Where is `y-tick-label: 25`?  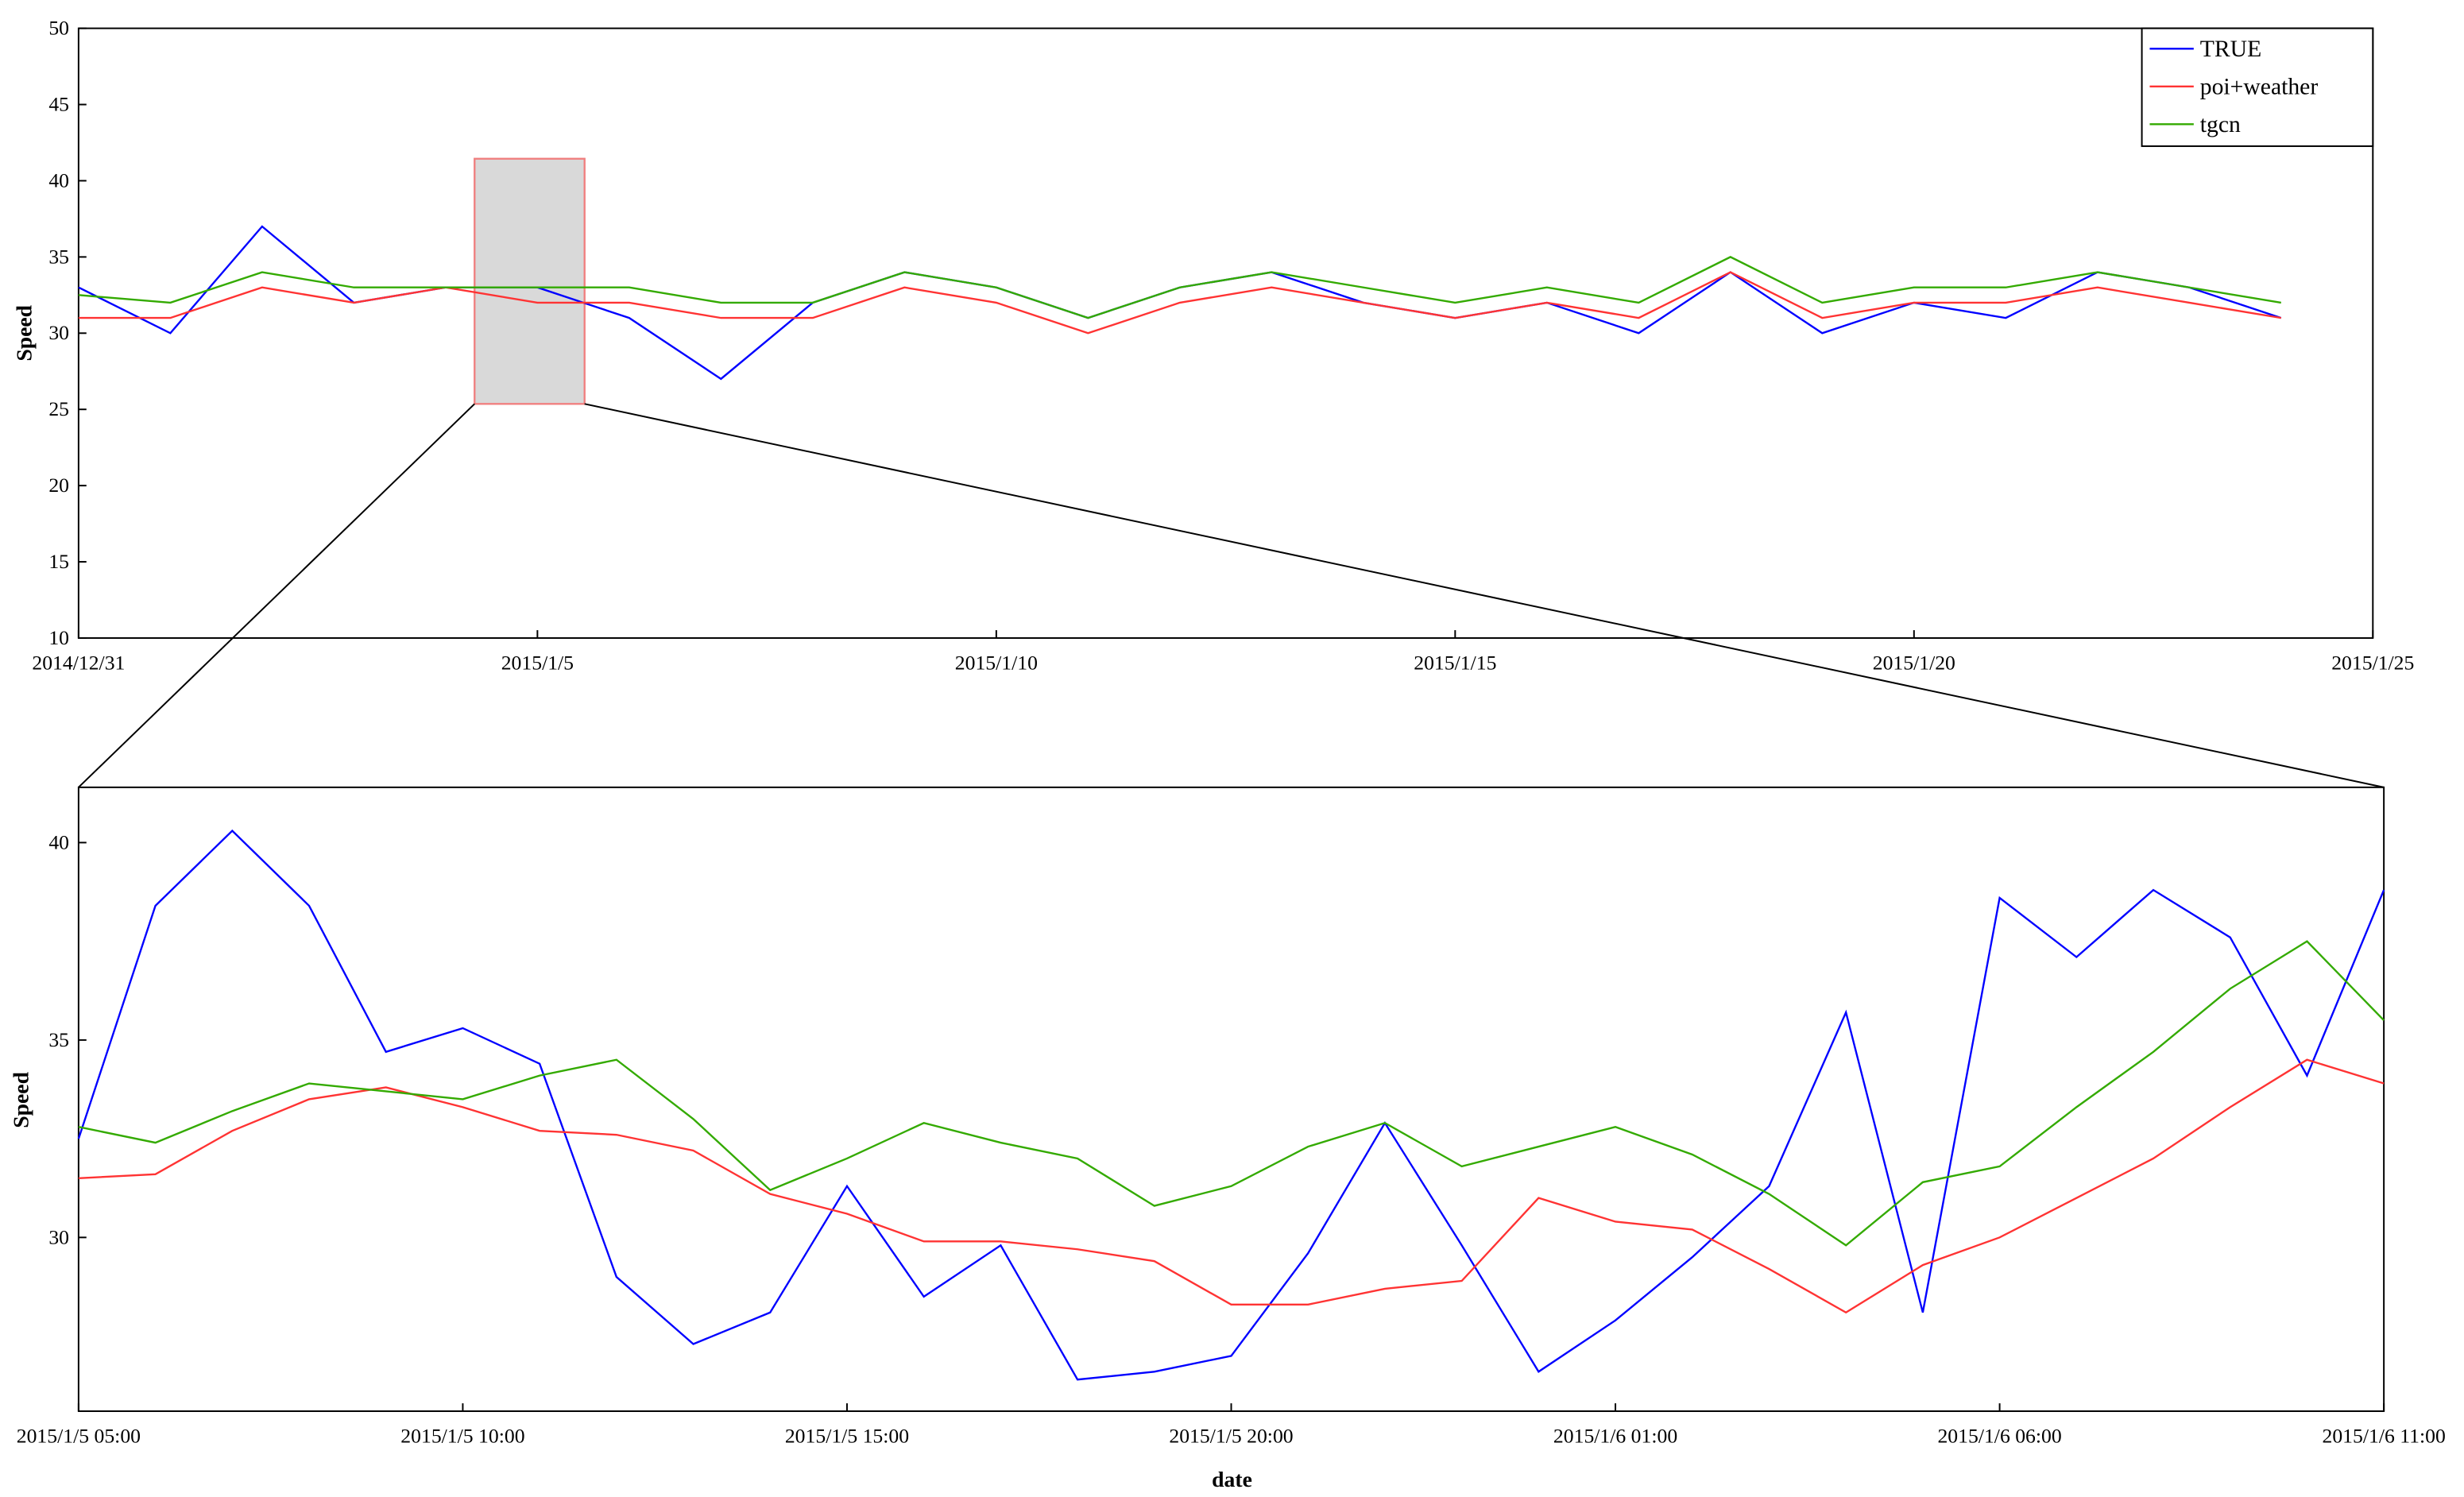 y-tick-label: 25 is located at coordinates (58, 408).